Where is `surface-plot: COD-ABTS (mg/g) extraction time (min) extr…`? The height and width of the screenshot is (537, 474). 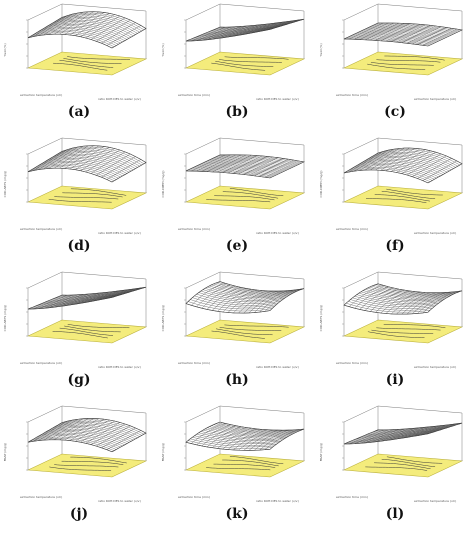 surface-plot: COD-ABTS (mg/g) extraction time (min) extr… is located at coordinates (391, 320).